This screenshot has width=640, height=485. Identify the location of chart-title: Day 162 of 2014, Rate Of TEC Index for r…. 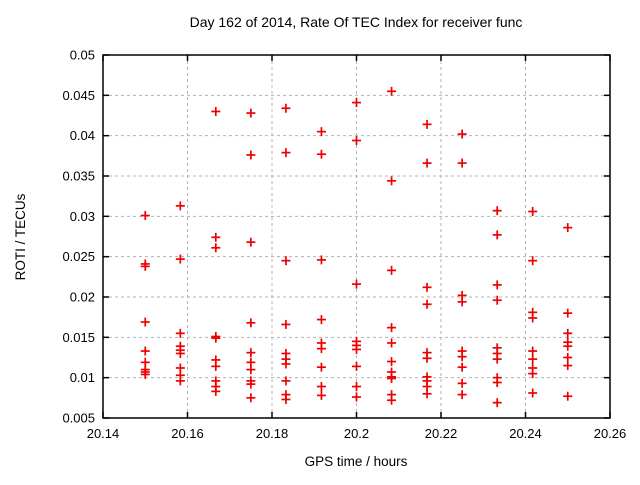
(356, 22).